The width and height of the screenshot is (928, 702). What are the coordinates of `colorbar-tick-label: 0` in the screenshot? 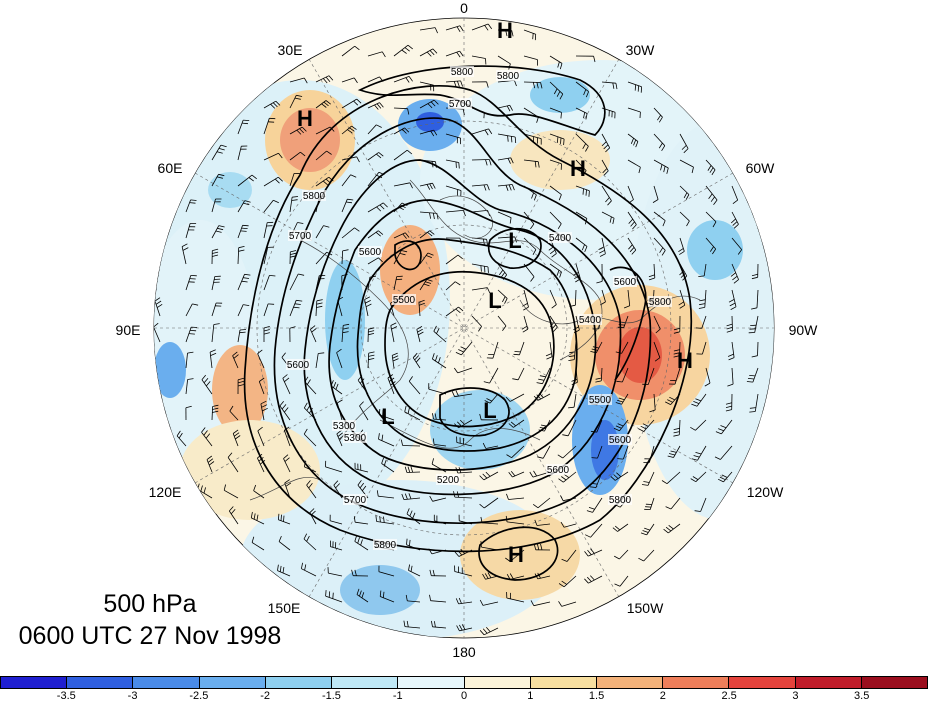 It's located at (464, 696).